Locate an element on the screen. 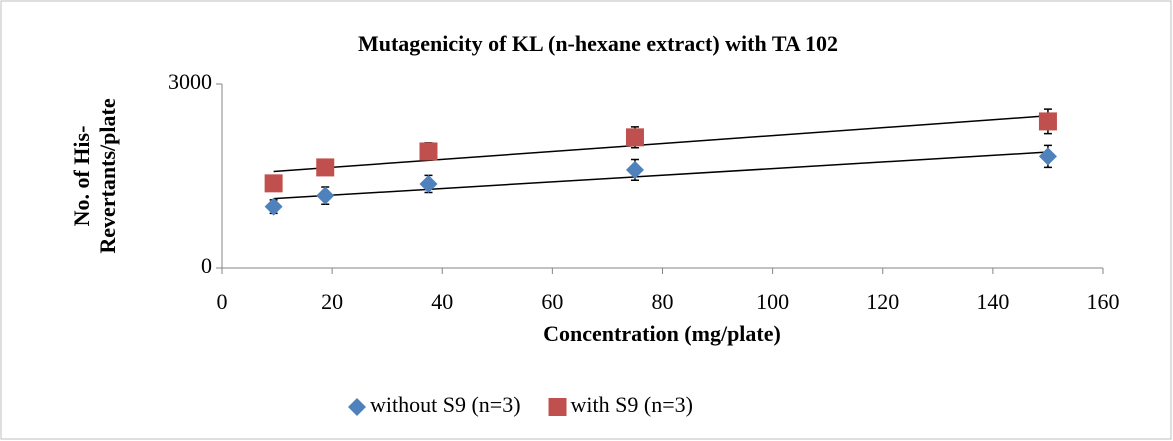 The image size is (1173, 441). x-tick-label: 140 is located at coordinates (992, 301).